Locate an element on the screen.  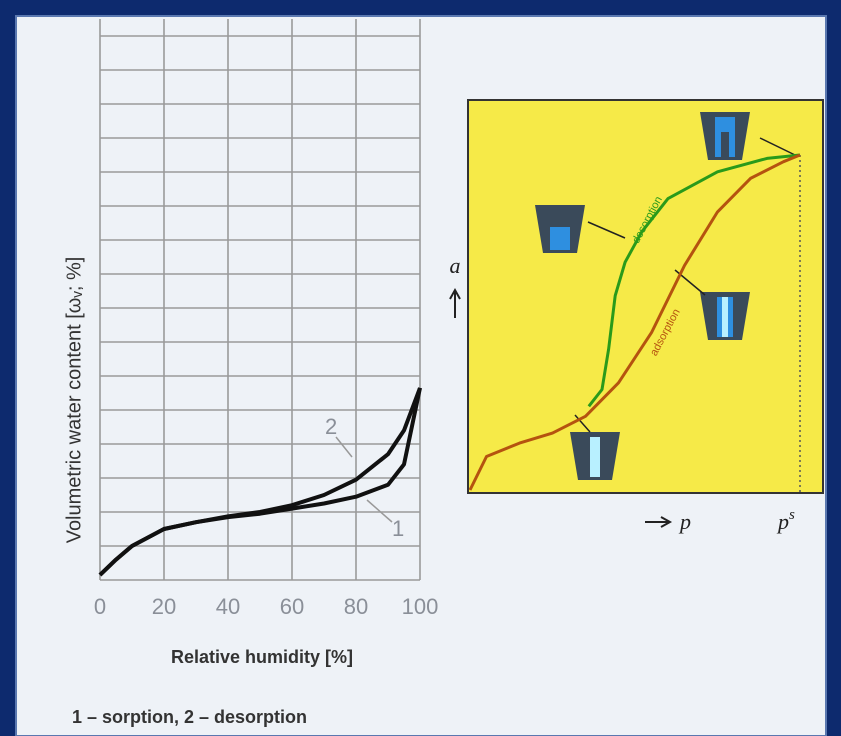
y-axis-label: a is located at coordinates (455, 265).